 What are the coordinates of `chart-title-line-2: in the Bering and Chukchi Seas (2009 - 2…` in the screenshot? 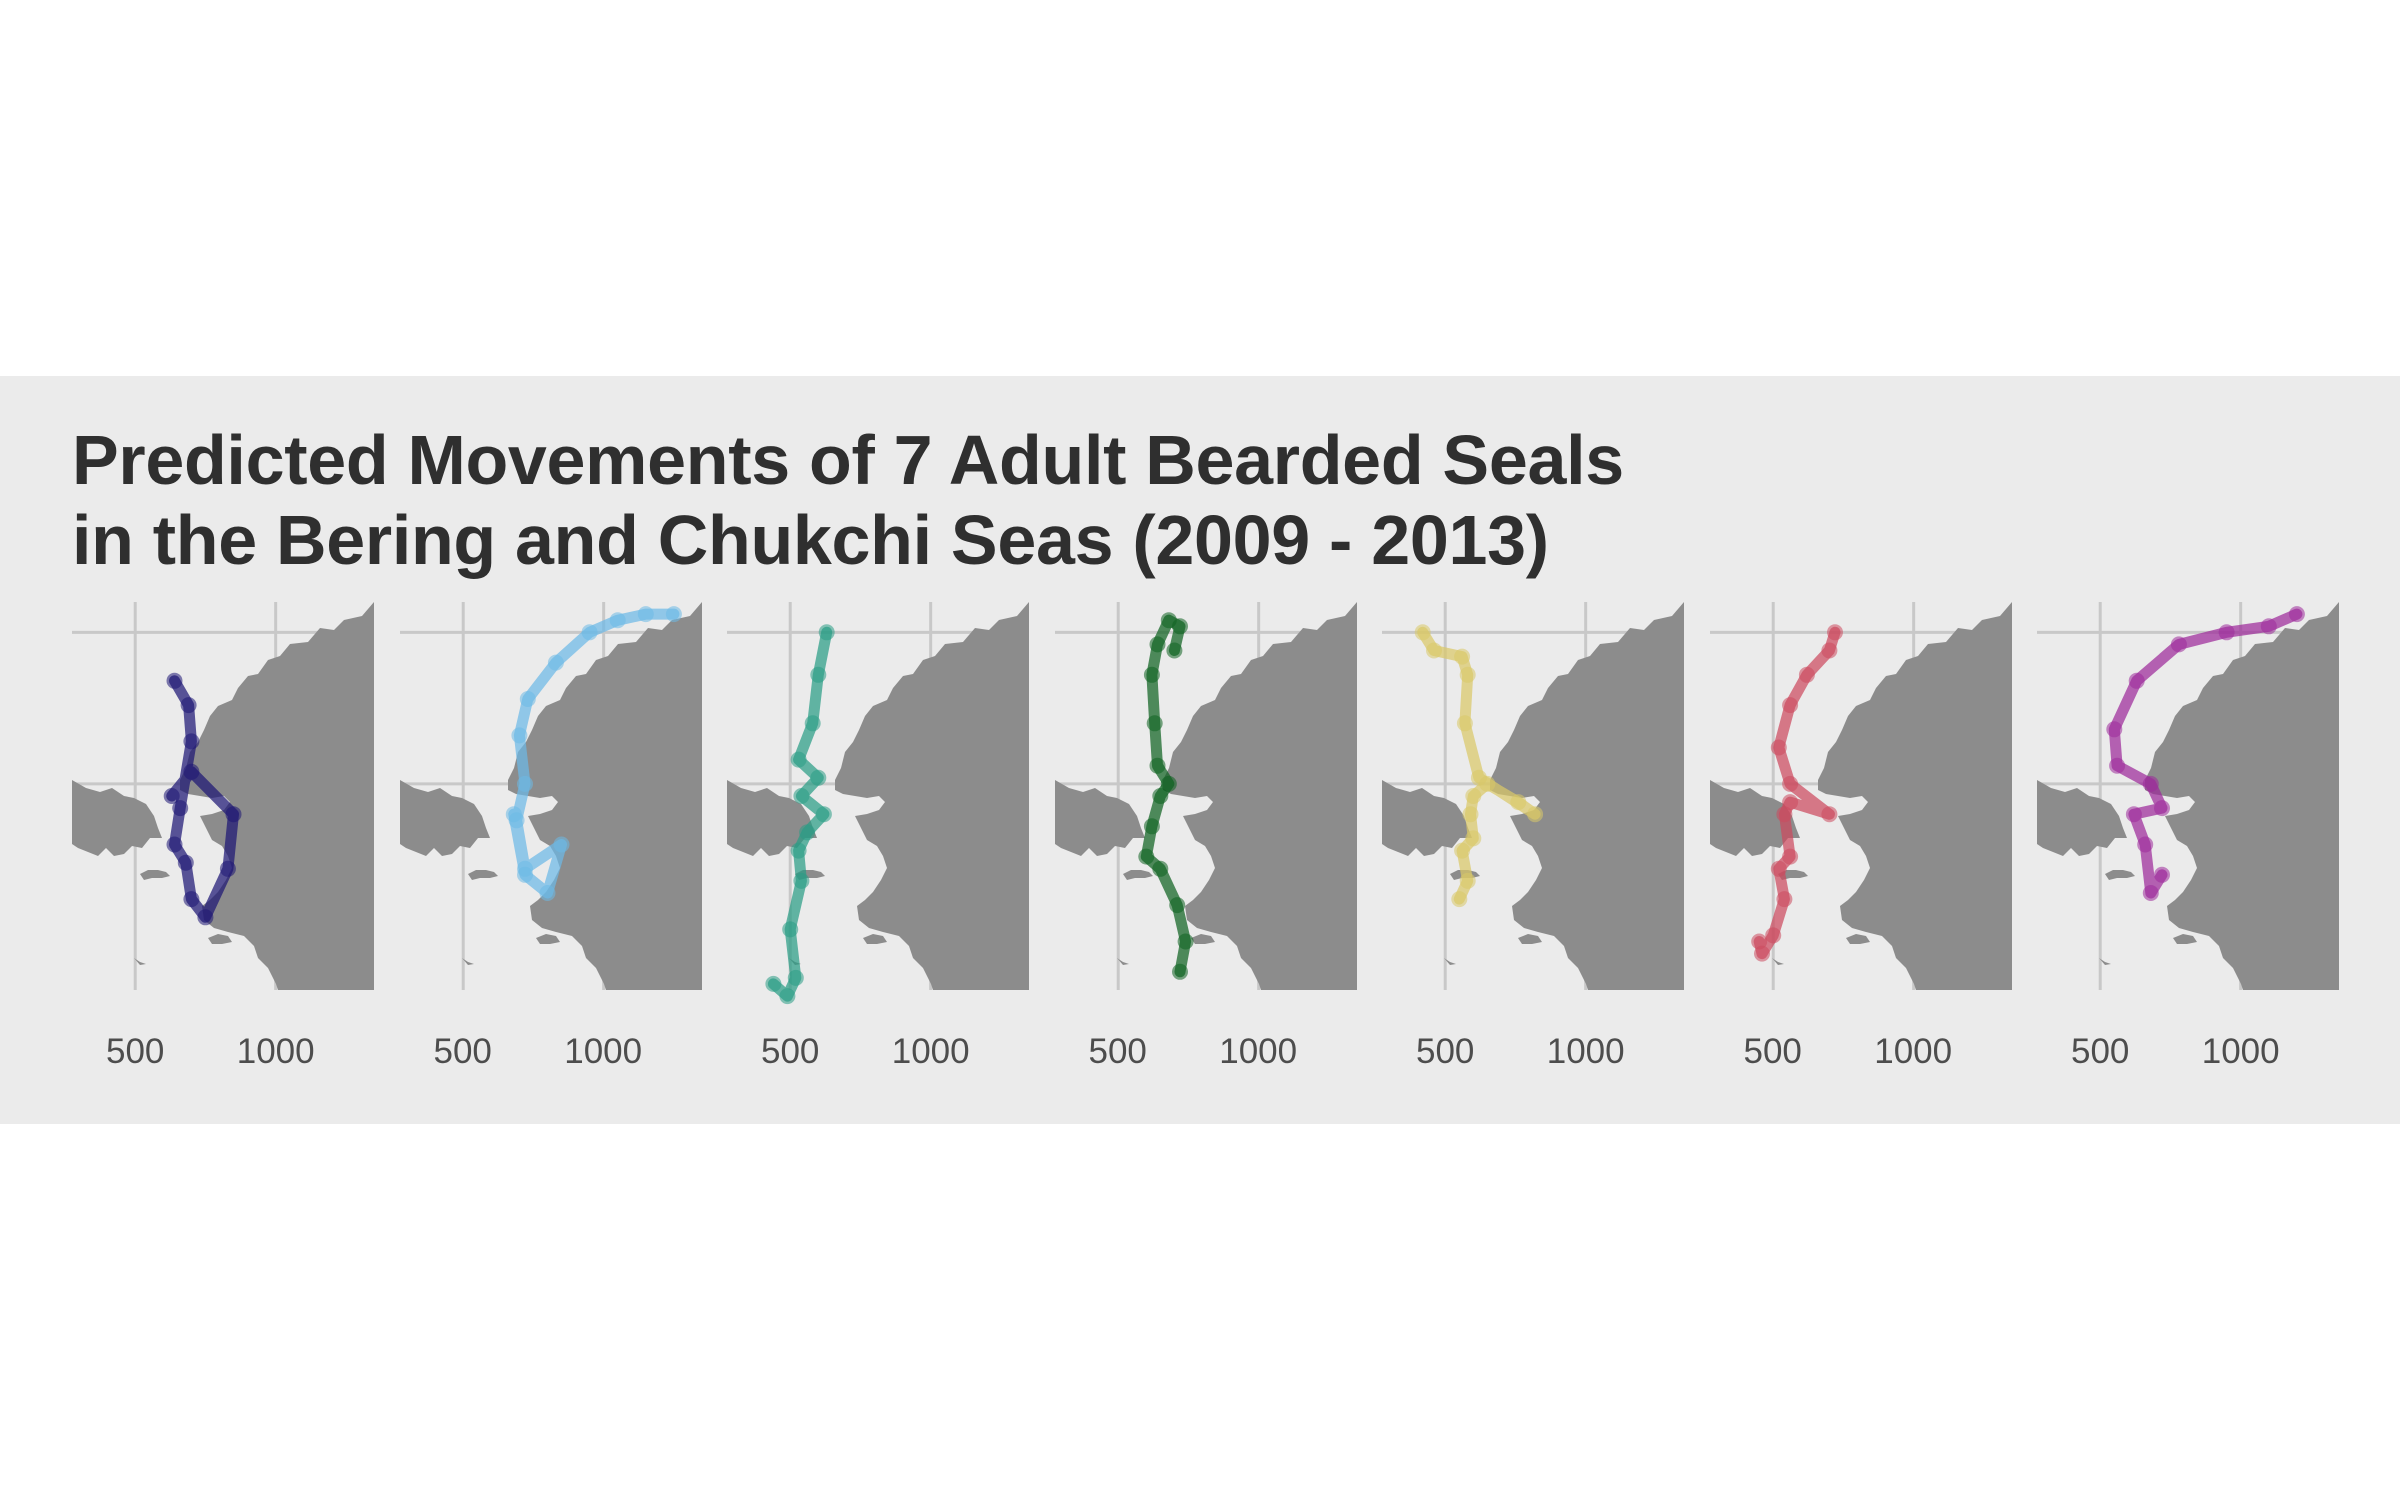 It's located at (810, 540).